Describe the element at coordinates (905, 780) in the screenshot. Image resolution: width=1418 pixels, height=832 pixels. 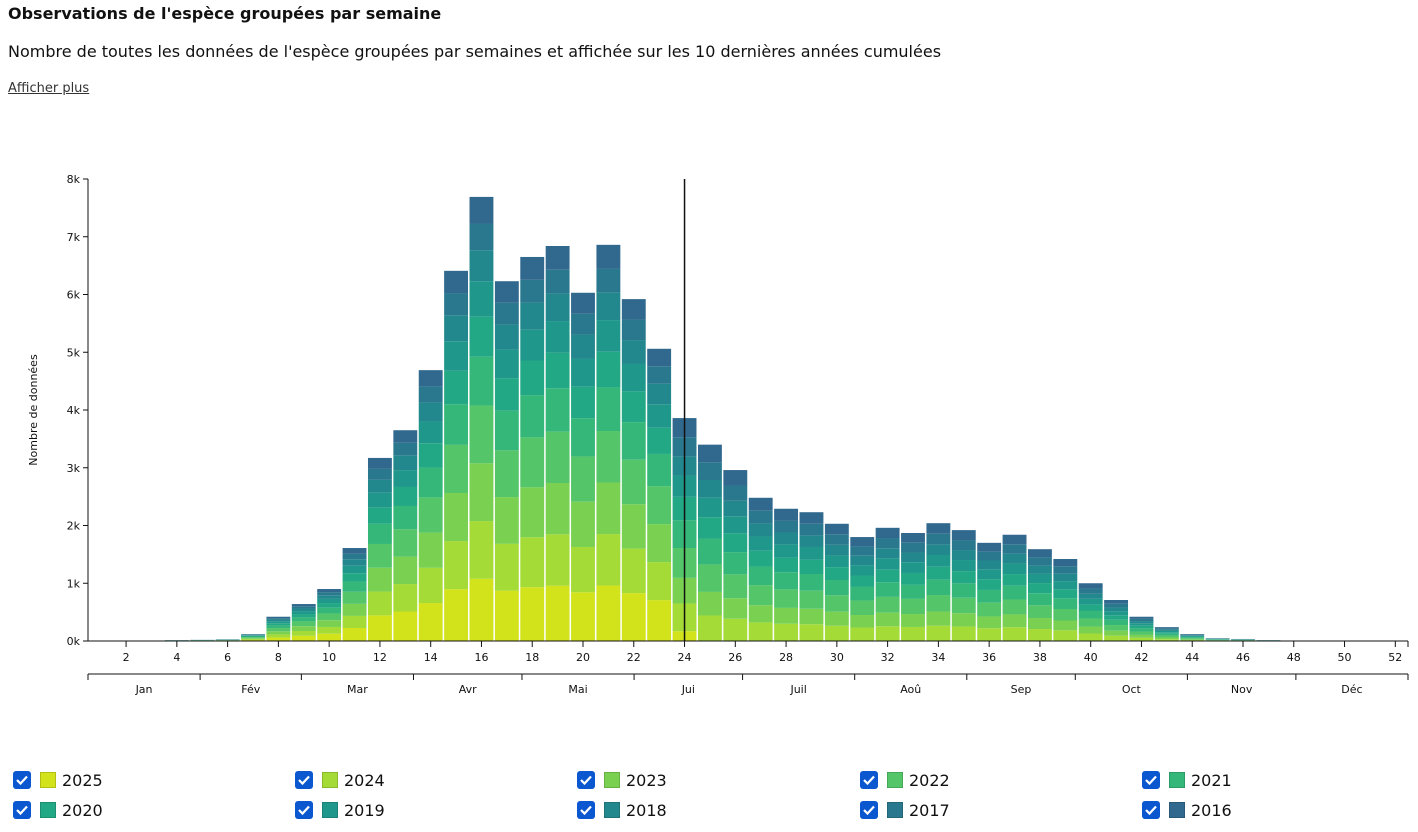
I see `legend-item: 2022` at that location.